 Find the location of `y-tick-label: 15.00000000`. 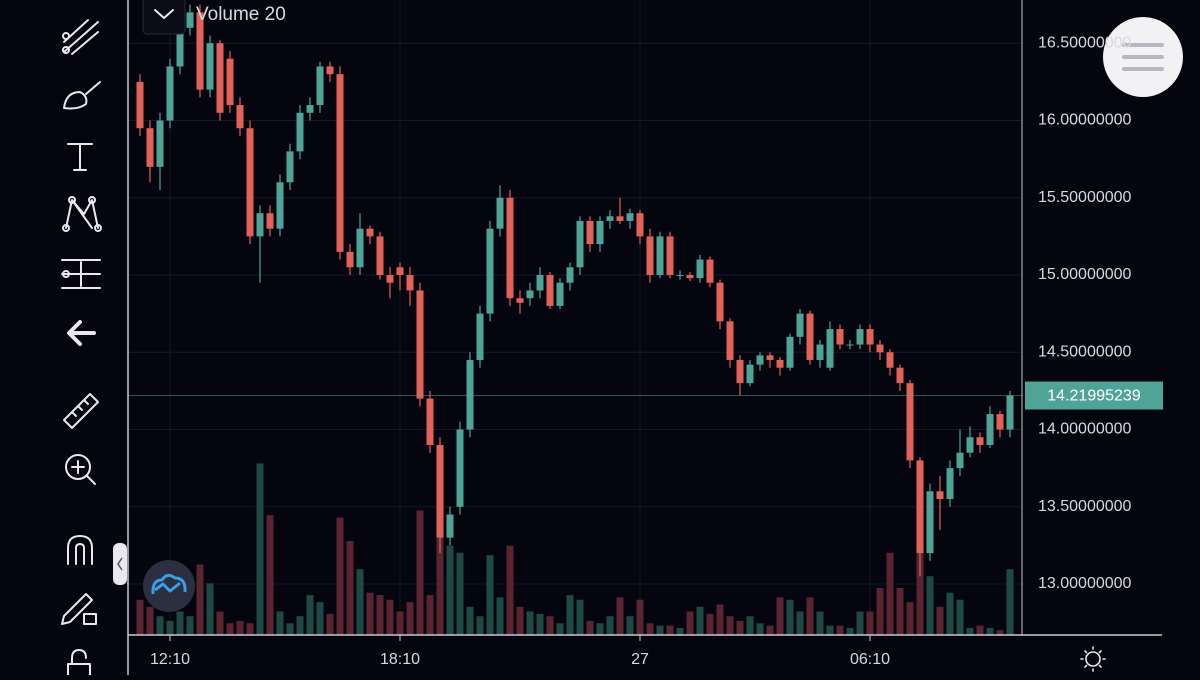

y-tick-label: 15.00000000 is located at coordinates (1085, 274).